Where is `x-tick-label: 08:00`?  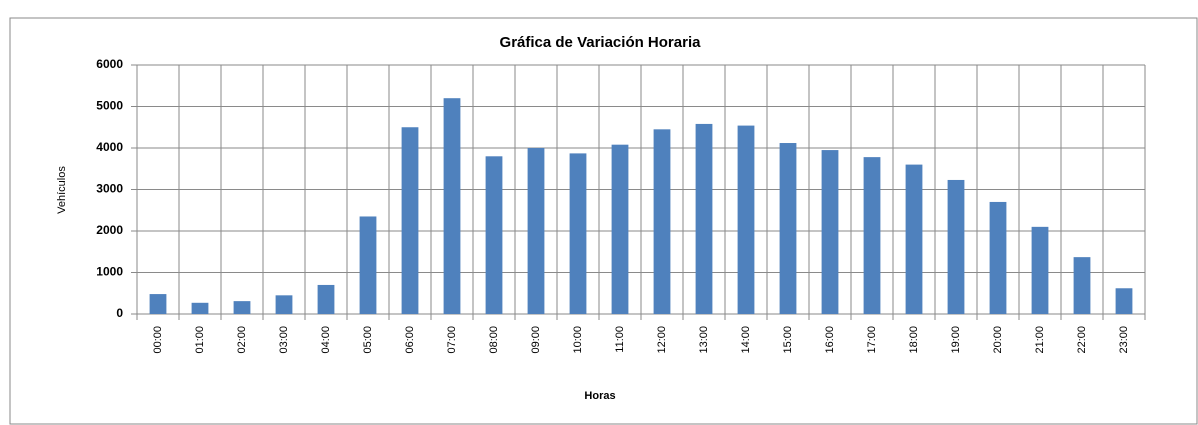
x-tick-label: 08:00 is located at coordinates (494, 340).